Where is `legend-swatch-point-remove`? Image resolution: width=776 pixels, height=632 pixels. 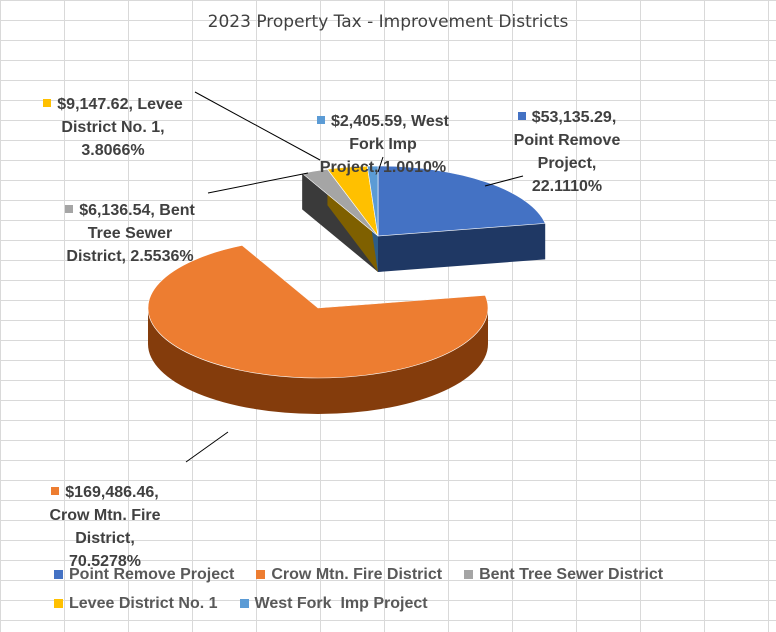 legend-swatch-point-remove is located at coordinates (58, 574).